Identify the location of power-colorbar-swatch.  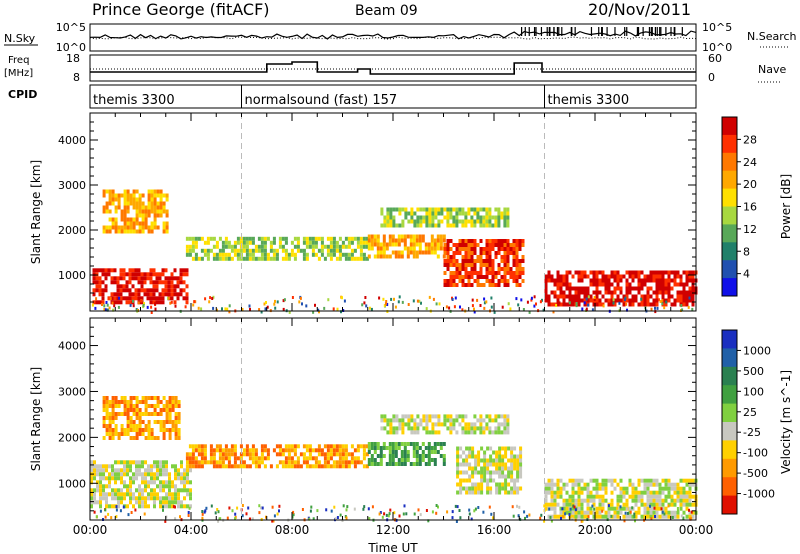
(729, 215).